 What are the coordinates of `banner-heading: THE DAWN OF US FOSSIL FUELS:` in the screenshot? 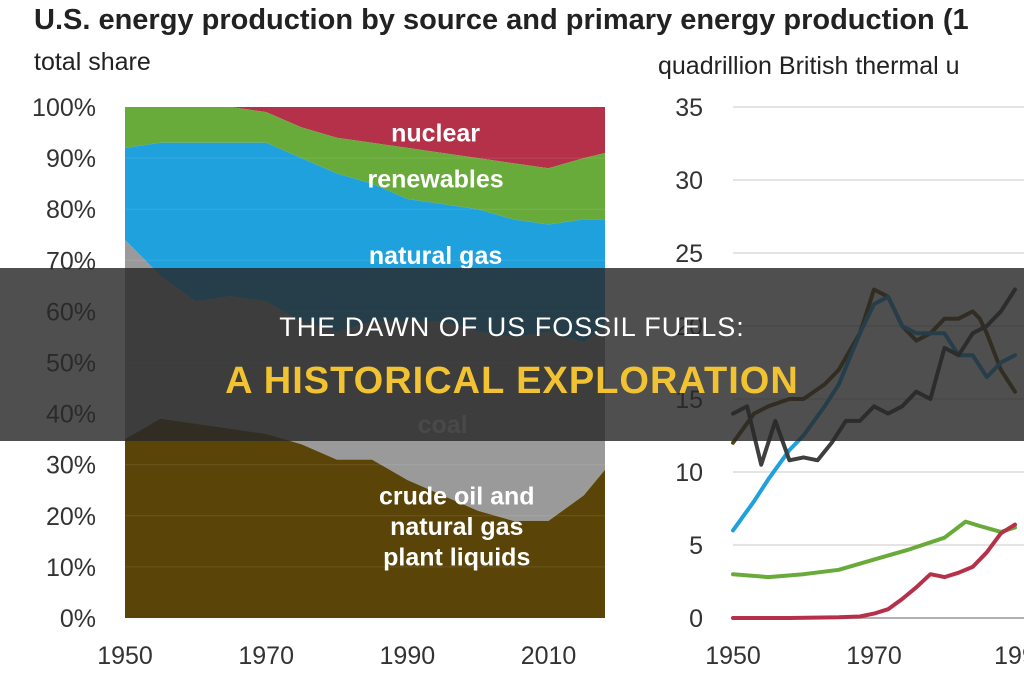 It's located at (512, 327).